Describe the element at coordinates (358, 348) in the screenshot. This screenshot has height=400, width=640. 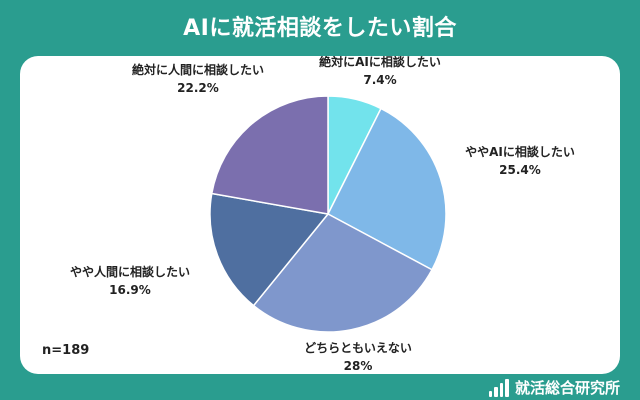
I see `slice-label-3: どちらともいえない` at that location.